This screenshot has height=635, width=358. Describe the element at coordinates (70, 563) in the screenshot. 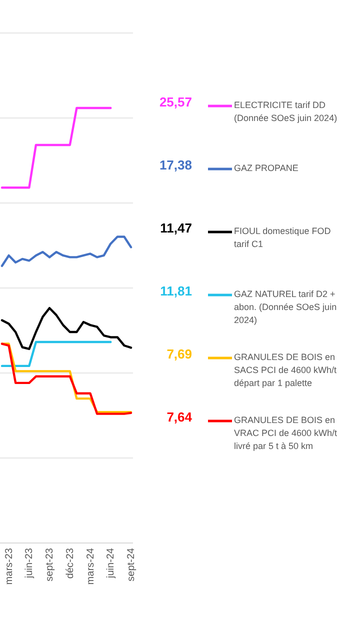

I see `x-tick-label: déc-23` at that location.